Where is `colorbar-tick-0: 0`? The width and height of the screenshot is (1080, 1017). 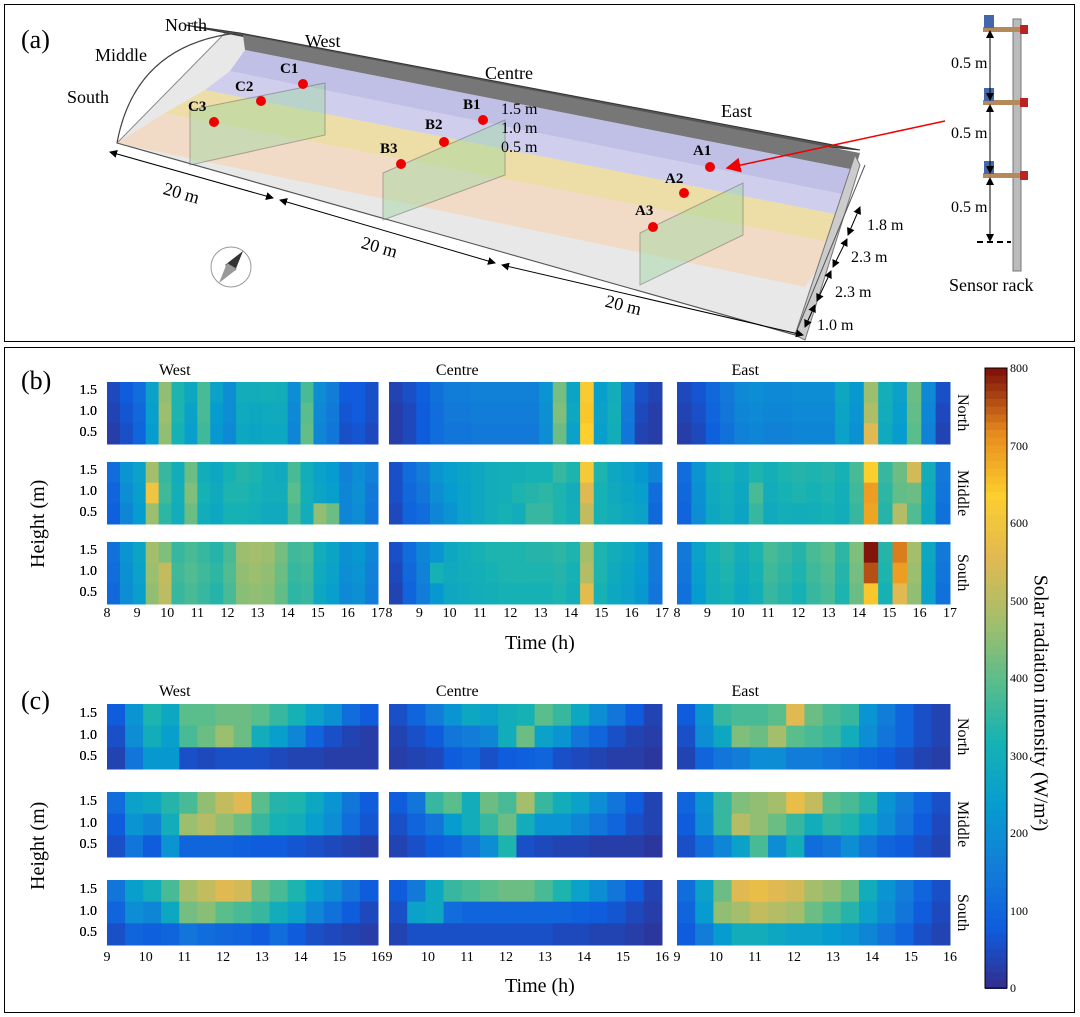 colorbar-tick-0: 0 is located at coordinates (1013, 988).